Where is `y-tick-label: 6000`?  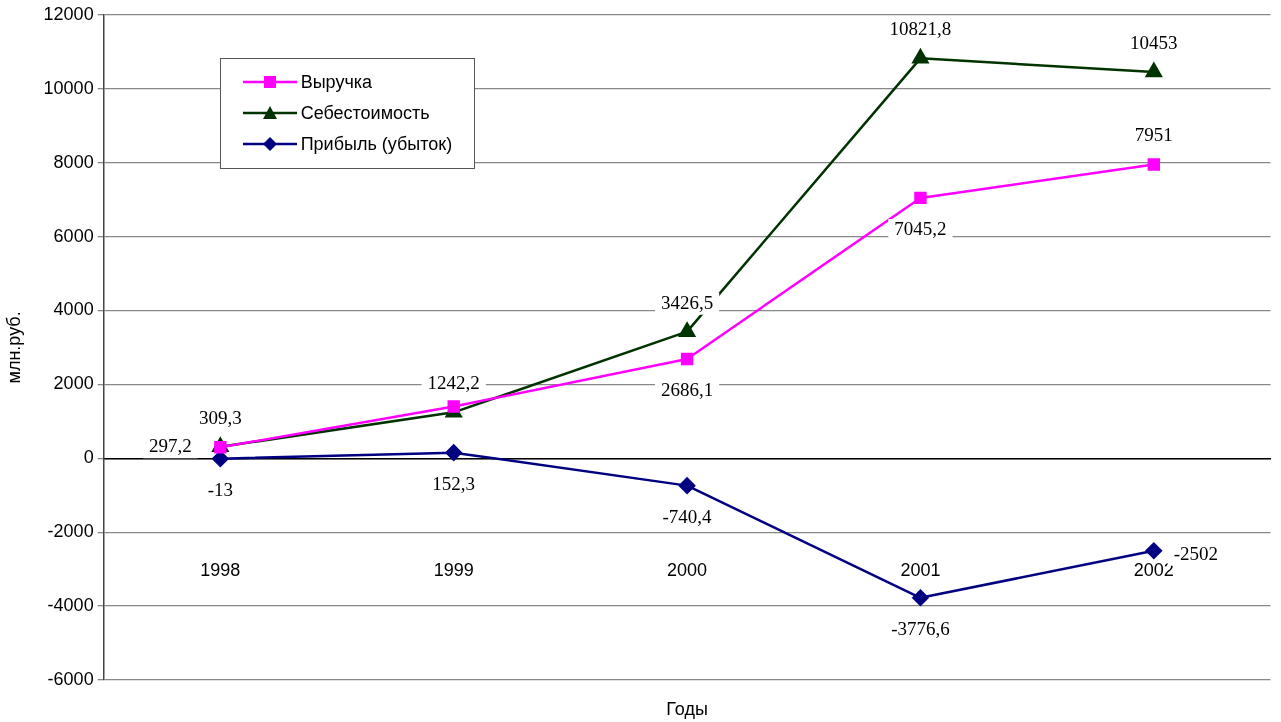 y-tick-label: 6000 is located at coordinates (73, 235).